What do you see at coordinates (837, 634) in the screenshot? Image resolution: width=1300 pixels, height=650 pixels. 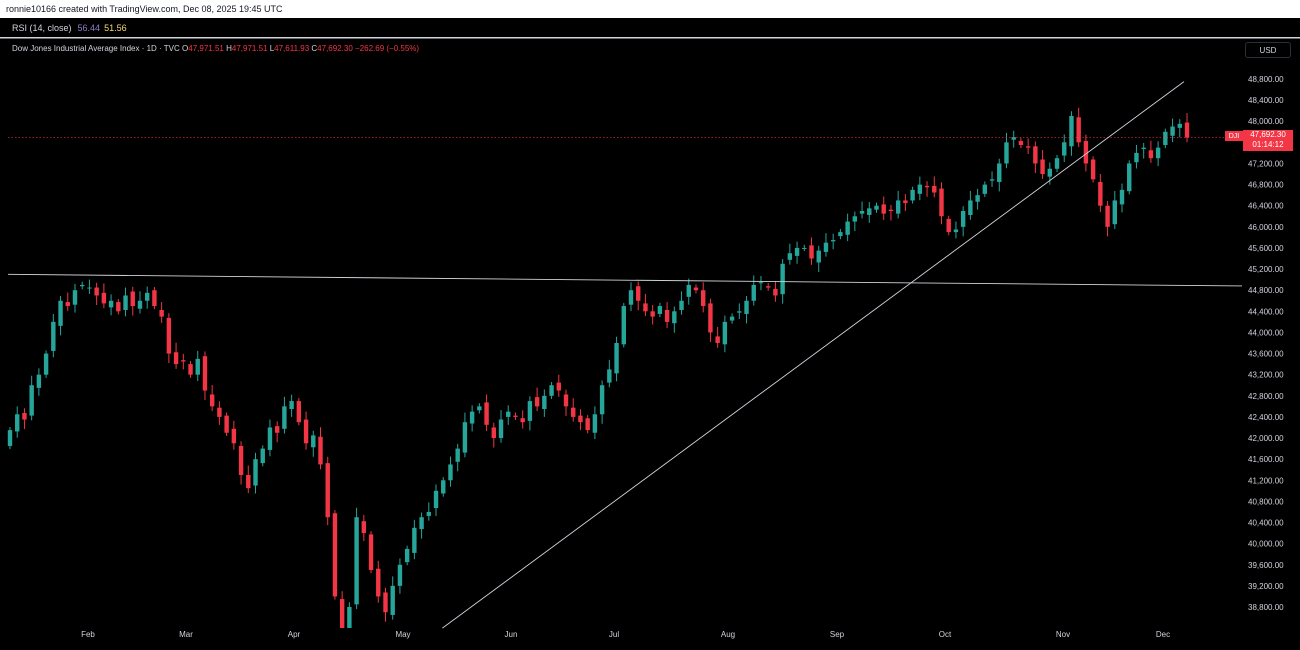 I see `time-tick-label: Sep` at bounding box center [837, 634].